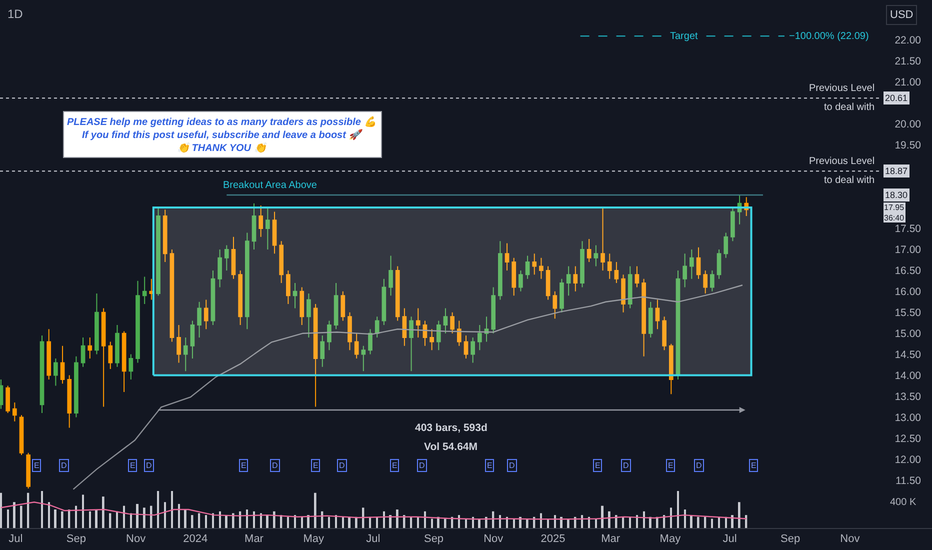 The height and width of the screenshot is (550, 932). I want to click on y-tick-label: 17.00, so click(908, 250).